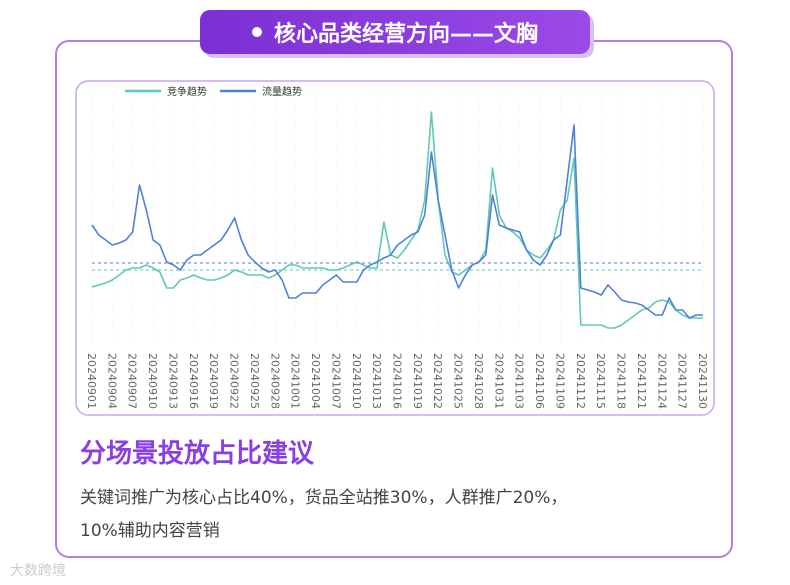  Describe the element at coordinates (478, 381) in the screenshot. I see `x-tick-label: 20241028` at that location.